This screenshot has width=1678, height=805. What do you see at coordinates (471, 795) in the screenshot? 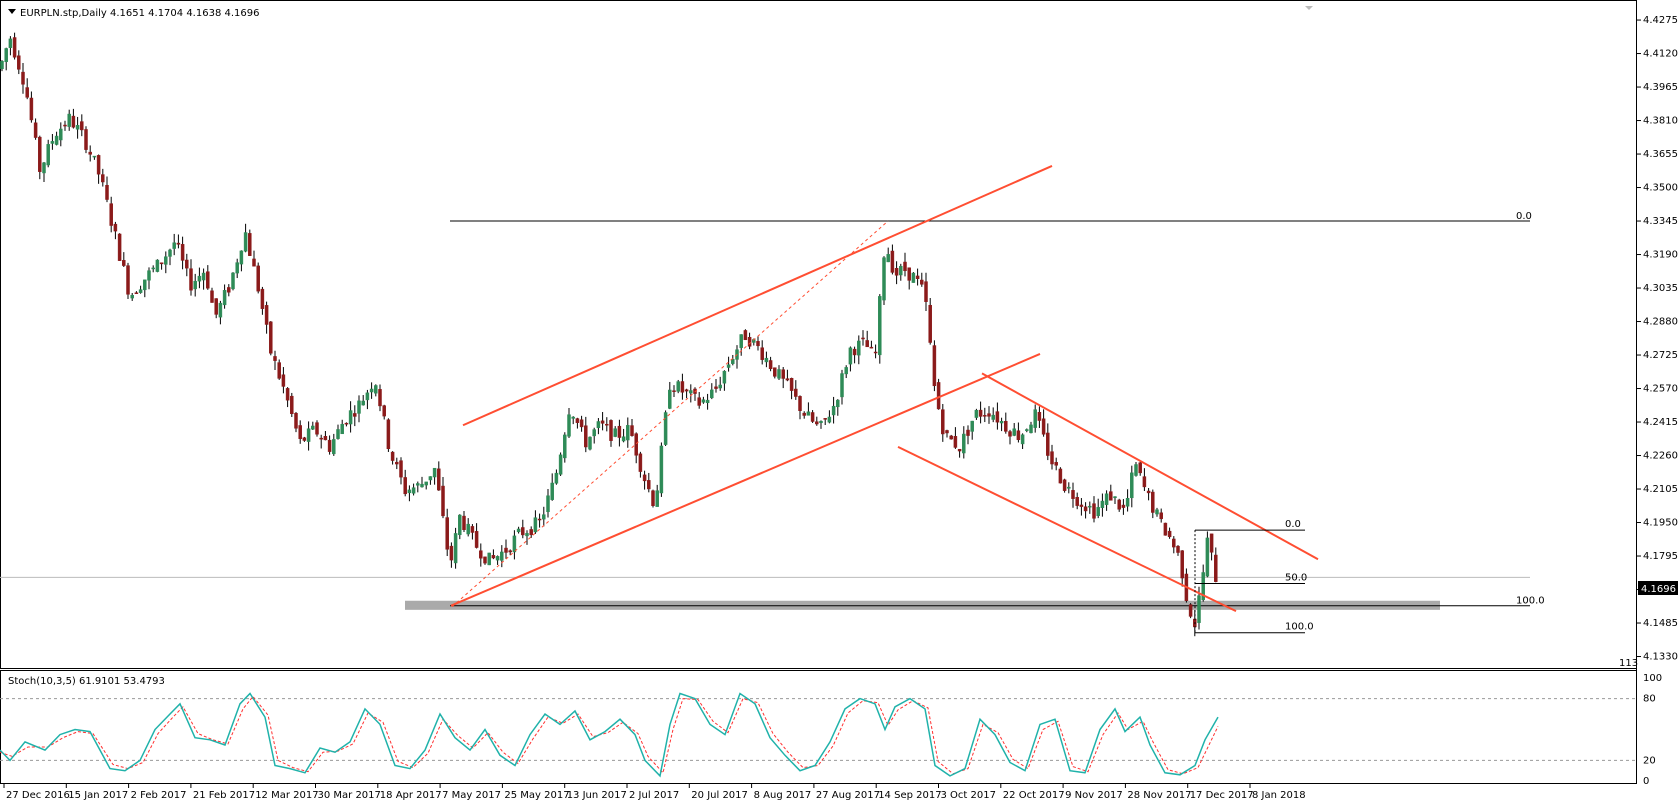
I see `time-tick-label: 7 May 2017` at bounding box center [471, 795].